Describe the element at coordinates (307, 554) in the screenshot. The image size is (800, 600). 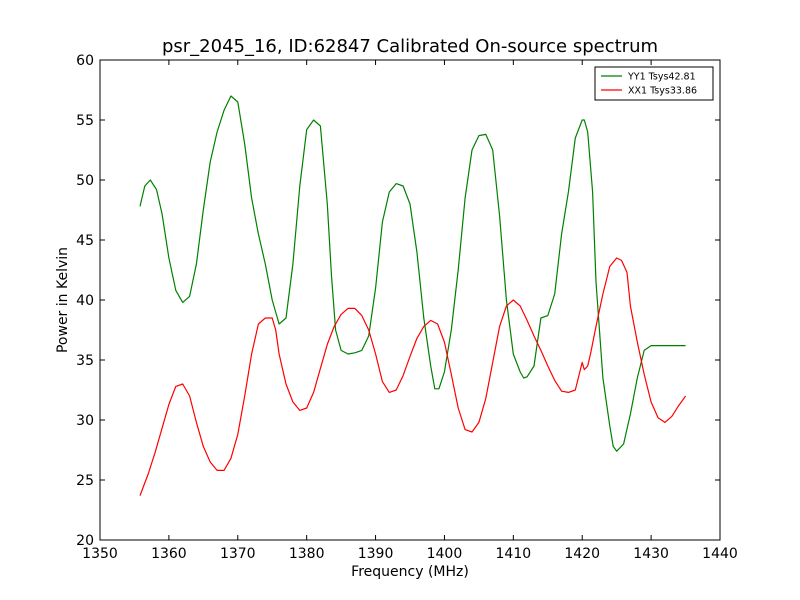
I see `x-tick-label: 1380` at that location.